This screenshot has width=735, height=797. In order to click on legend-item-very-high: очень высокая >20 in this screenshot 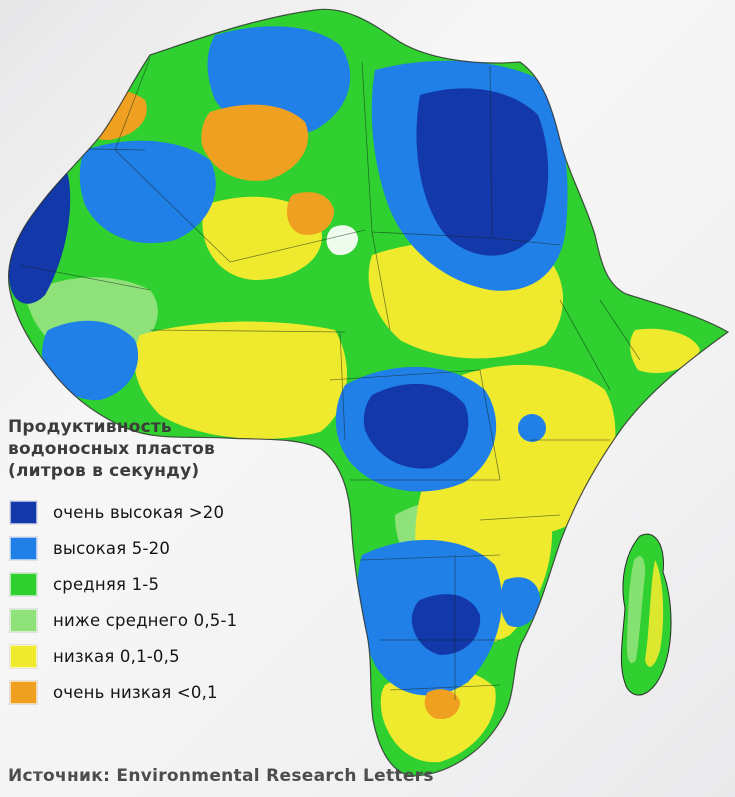, I will do `click(173, 512)`.